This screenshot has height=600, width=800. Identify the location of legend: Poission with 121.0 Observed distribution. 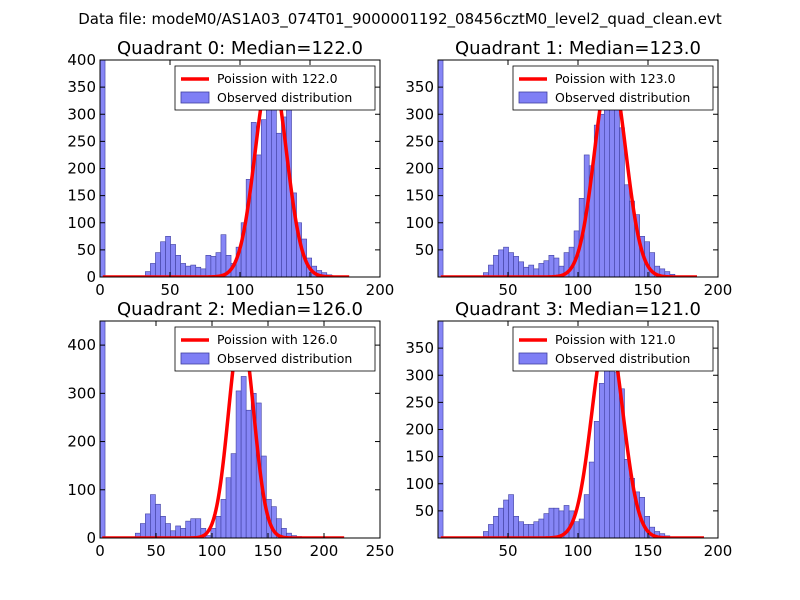
(613, 349).